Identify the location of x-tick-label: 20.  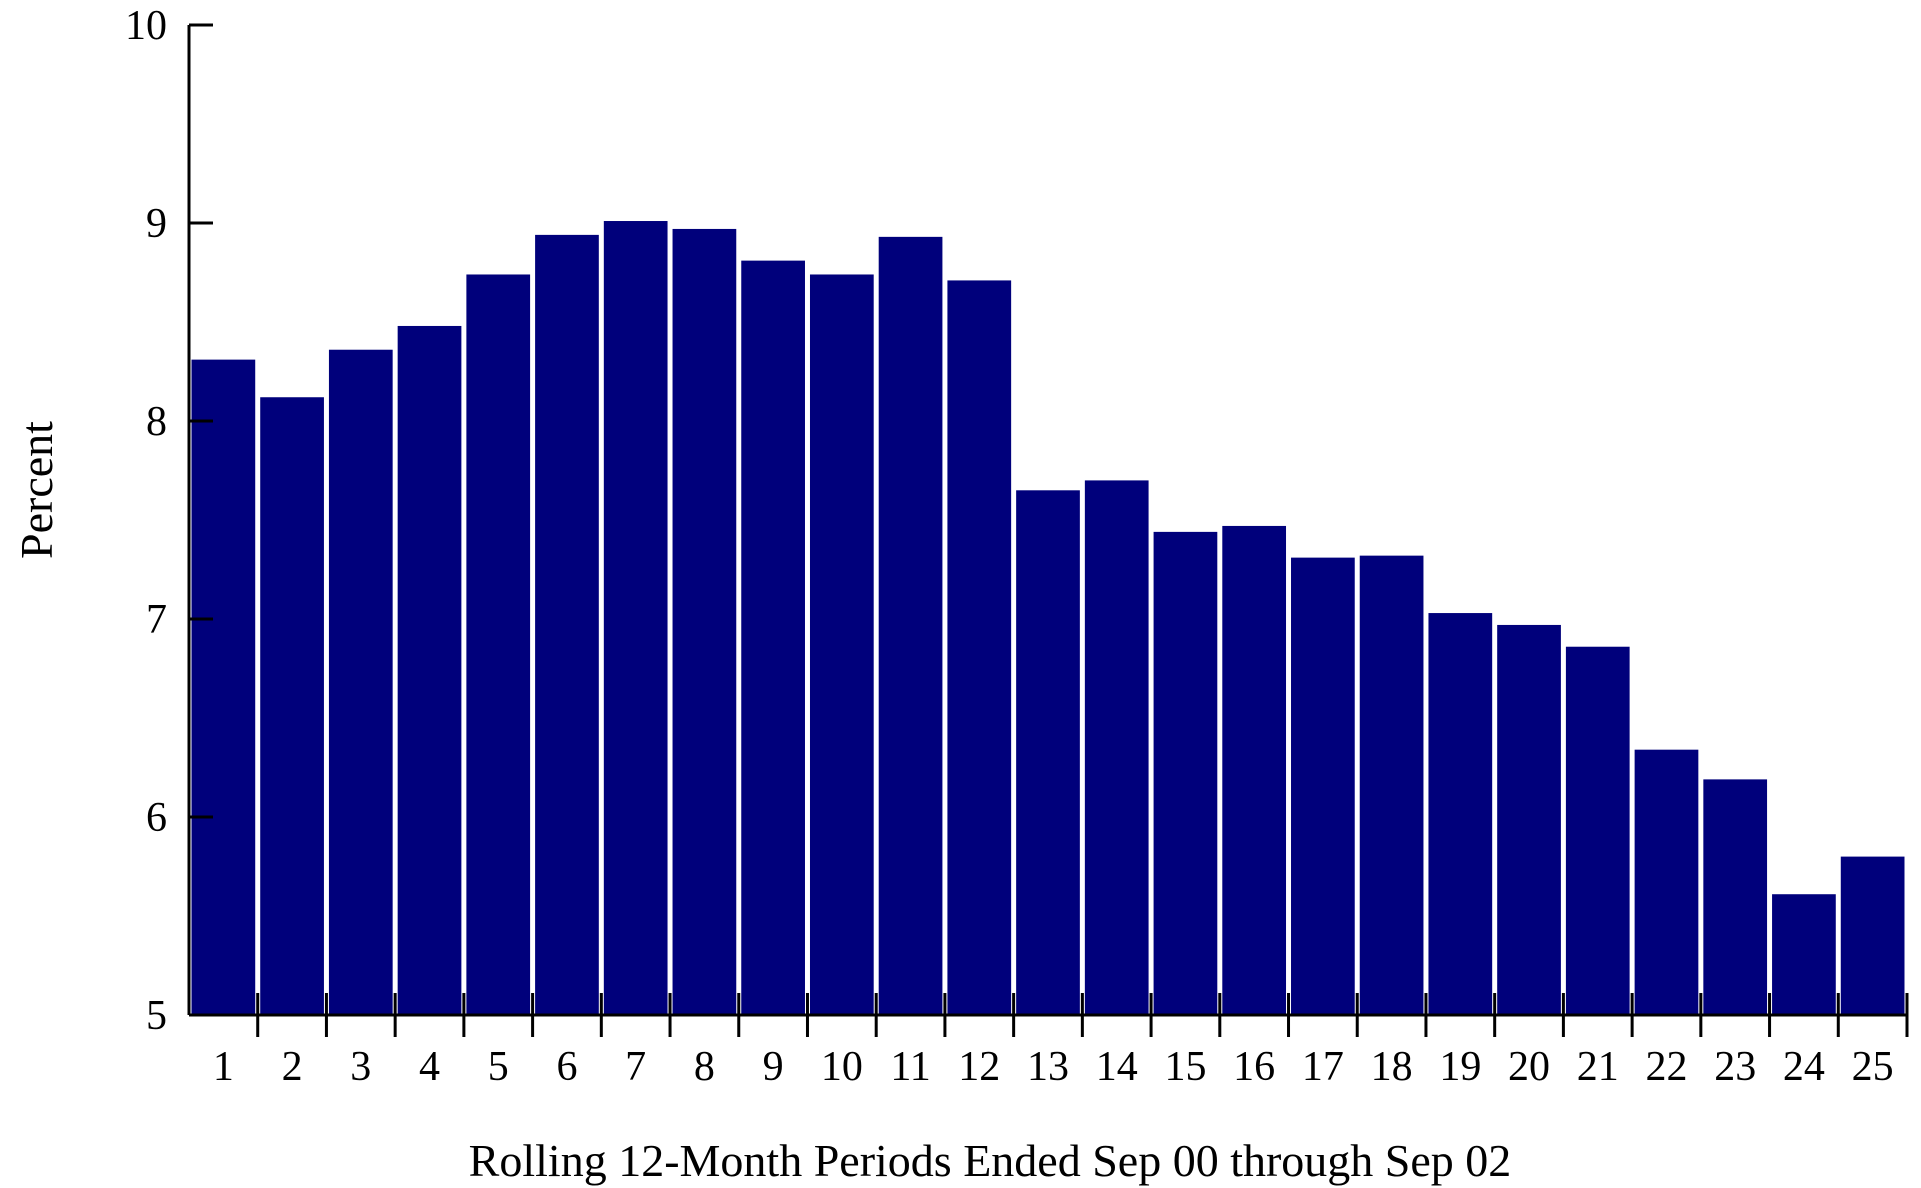
(1529, 1067).